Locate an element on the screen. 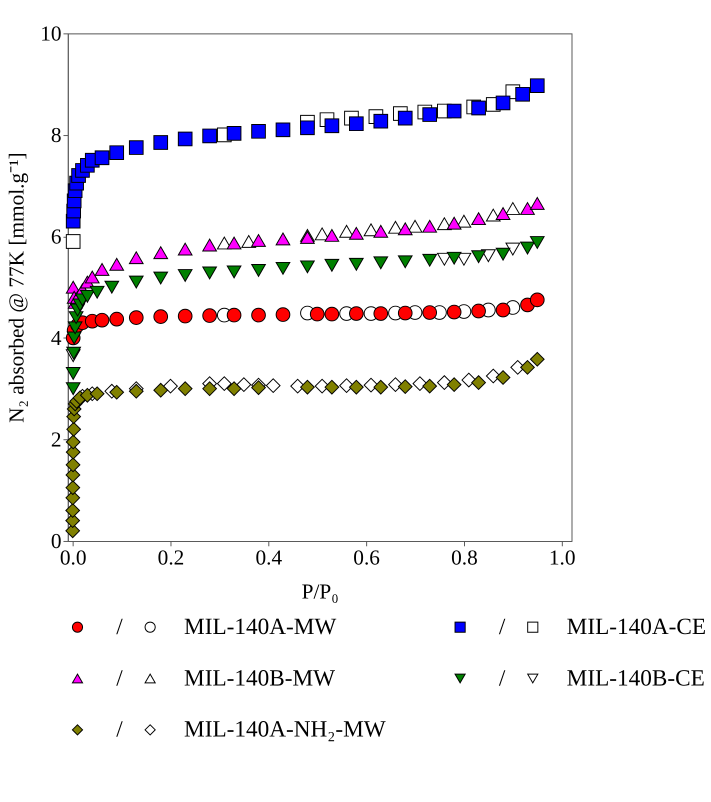 The height and width of the screenshot is (802, 711). y-tick-label: 10 is located at coordinates (51, 34).